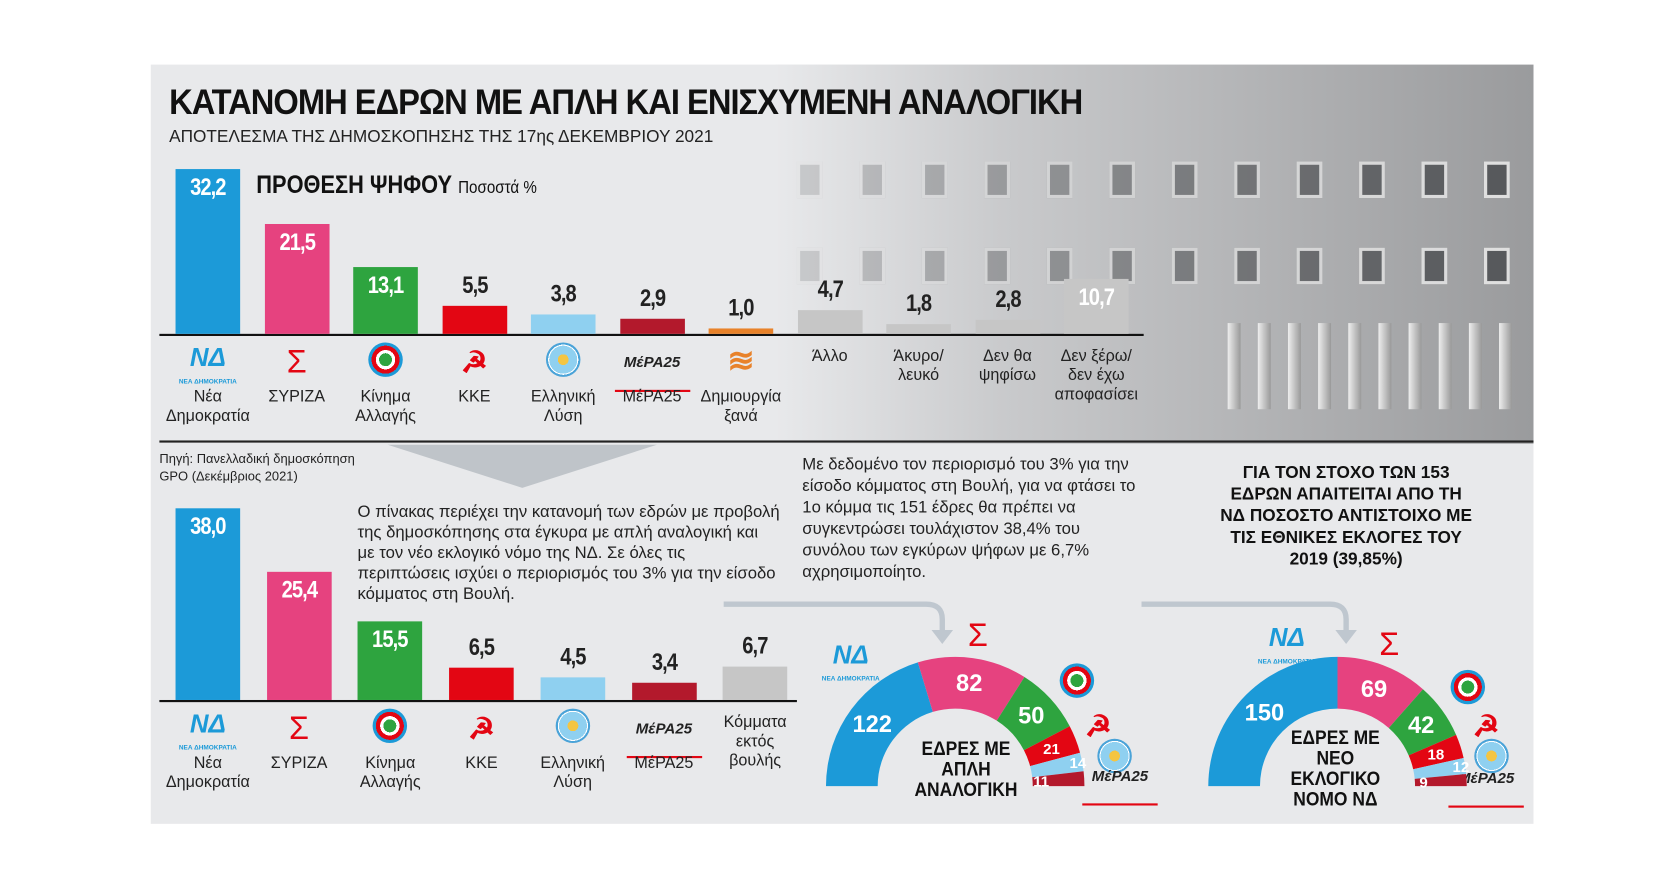 This screenshot has width=1680, height=882. Describe the element at coordinates (966, 769) in the screenshot. I see `simple-pr-title: ΕΔΡΕΣ ΜΕ ΑΠΛΗ ΑΝΑΛΟΓΙΚΗ` at that location.